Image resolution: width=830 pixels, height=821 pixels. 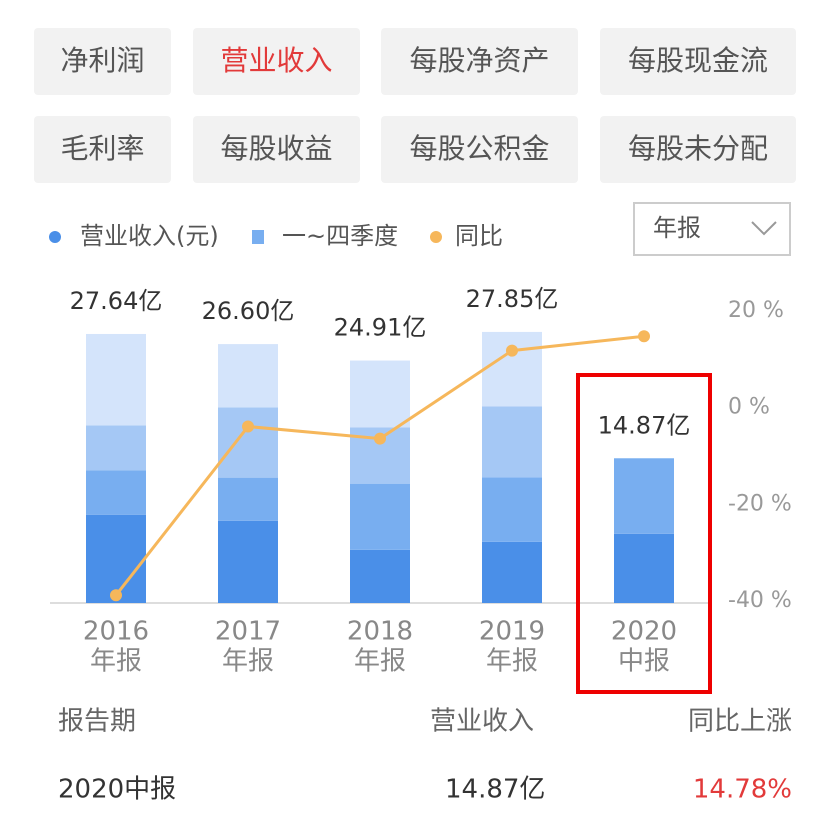 I want to click on table-cell: 14.87亿, so click(x=495, y=790).